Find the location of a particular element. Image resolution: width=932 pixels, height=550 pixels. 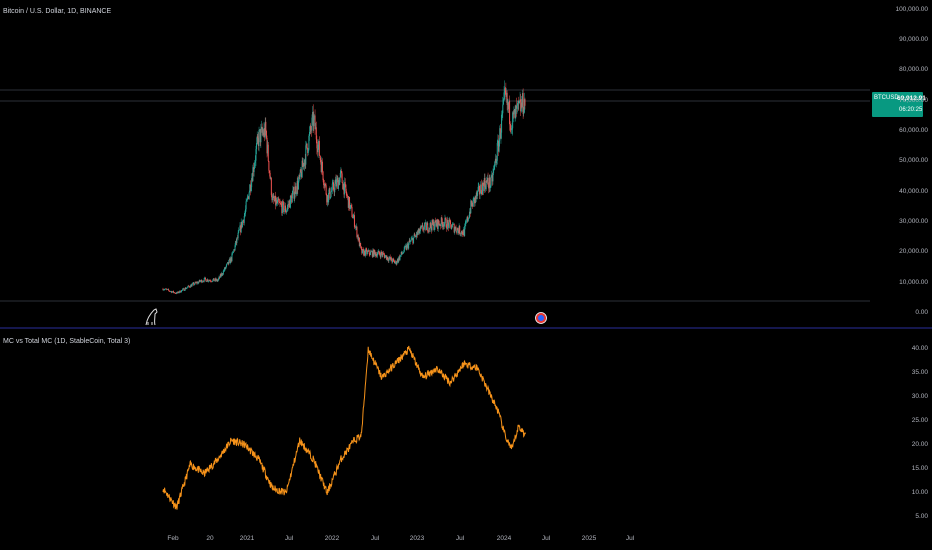

x-tick-label: 2025 is located at coordinates (589, 538).